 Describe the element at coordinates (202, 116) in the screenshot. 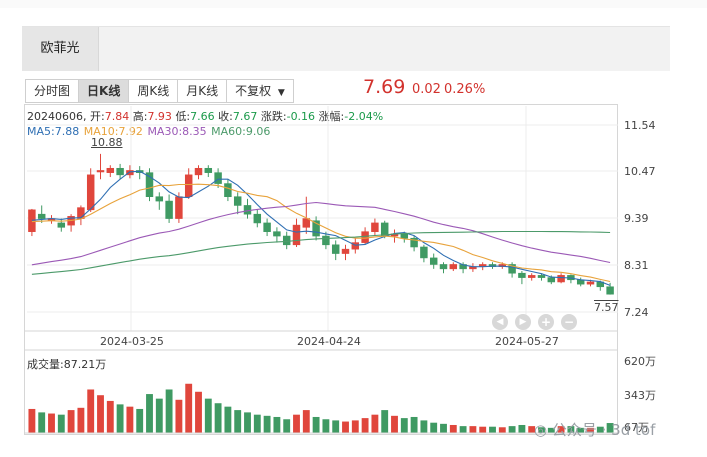

I see `info-low: 7.66` at that location.